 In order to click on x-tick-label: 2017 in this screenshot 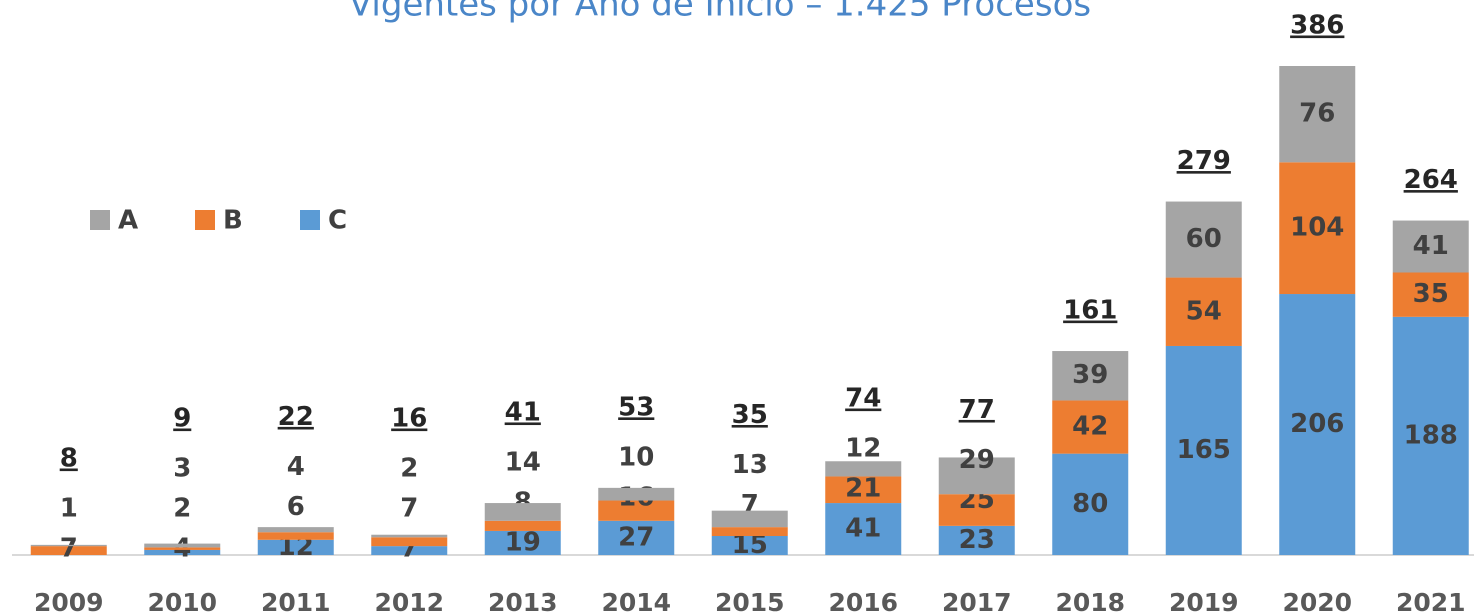, I will do `click(977, 601)`.